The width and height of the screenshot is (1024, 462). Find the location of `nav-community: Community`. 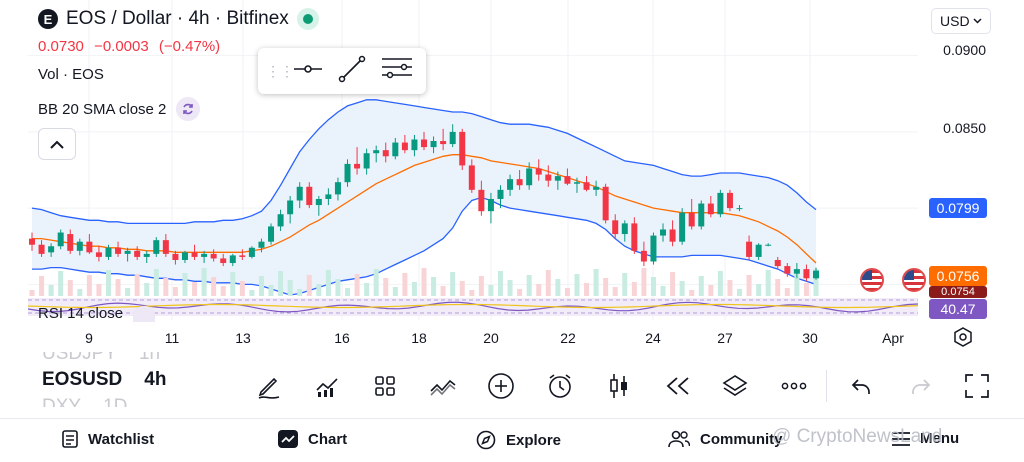

nav-community: Community is located at coordinates (725, 439).